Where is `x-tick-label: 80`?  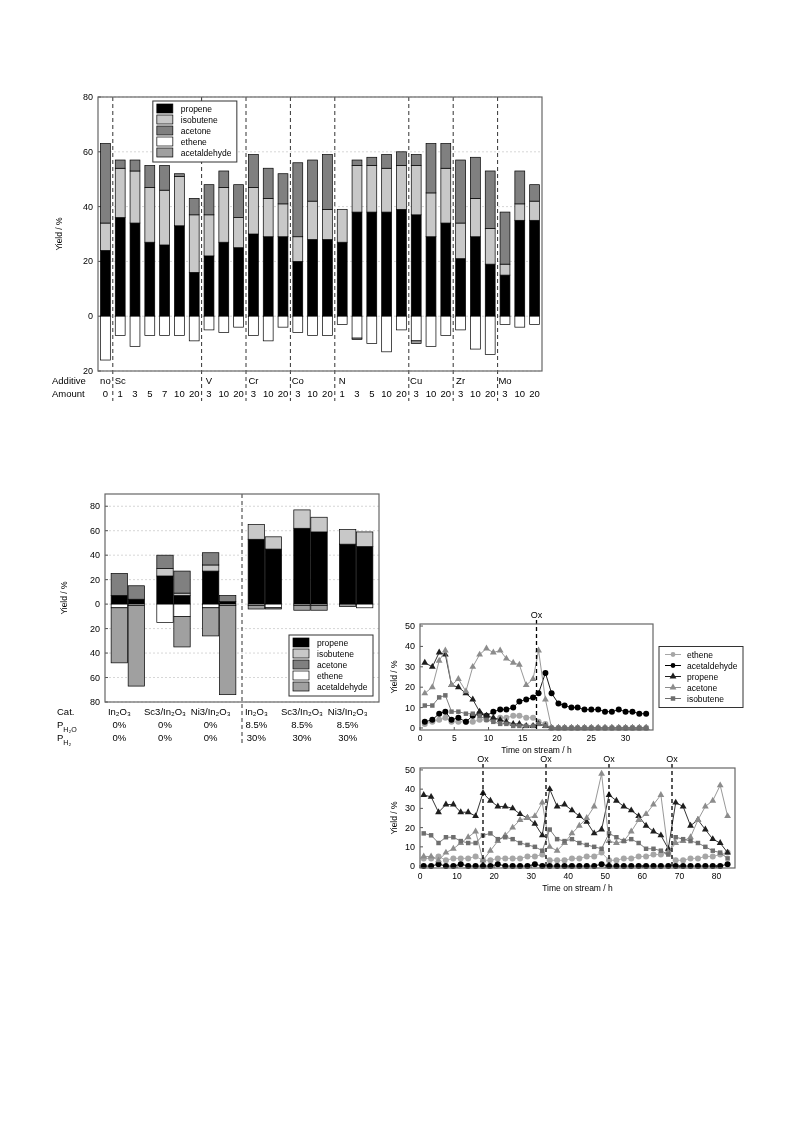 x-tick-label: 80 is located at coordinates (716, 876).